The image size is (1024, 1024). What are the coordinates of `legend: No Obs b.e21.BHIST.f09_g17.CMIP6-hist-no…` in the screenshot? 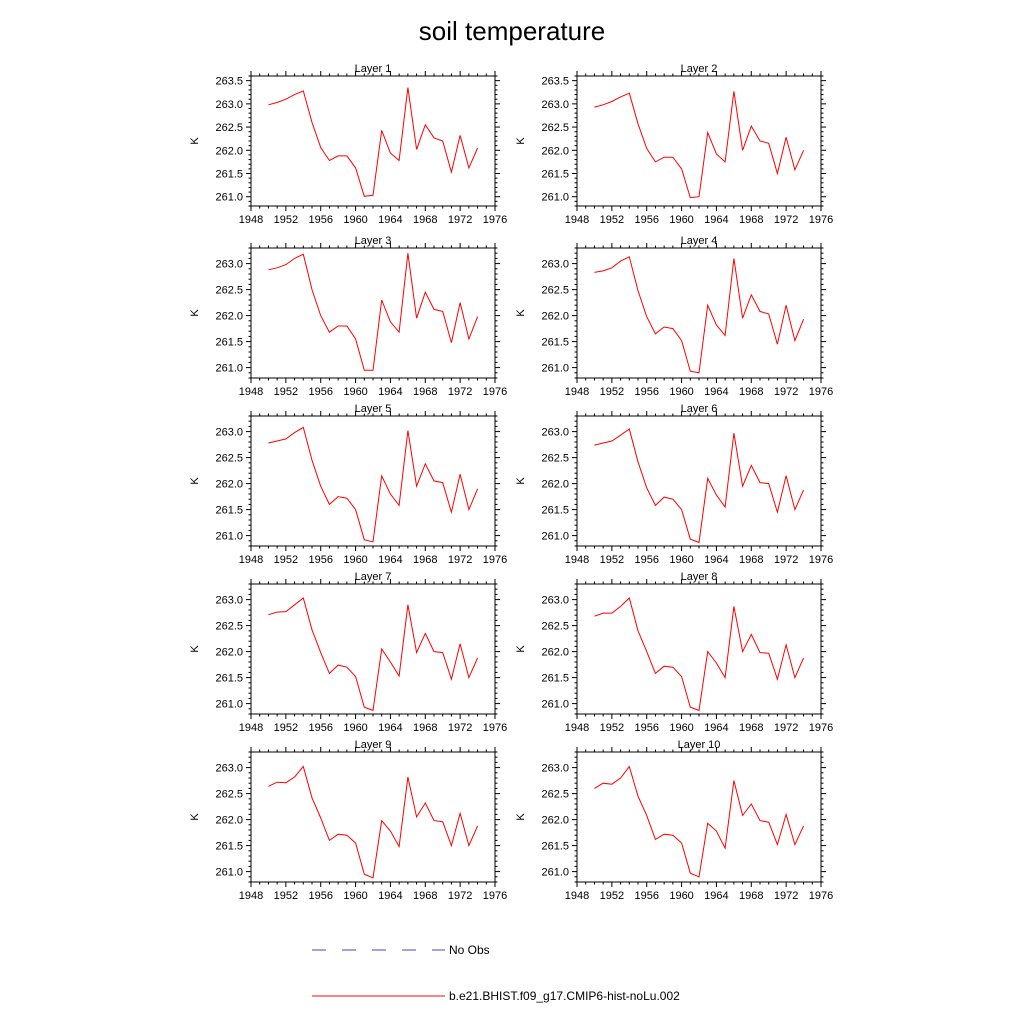 It's located at (496, 973).